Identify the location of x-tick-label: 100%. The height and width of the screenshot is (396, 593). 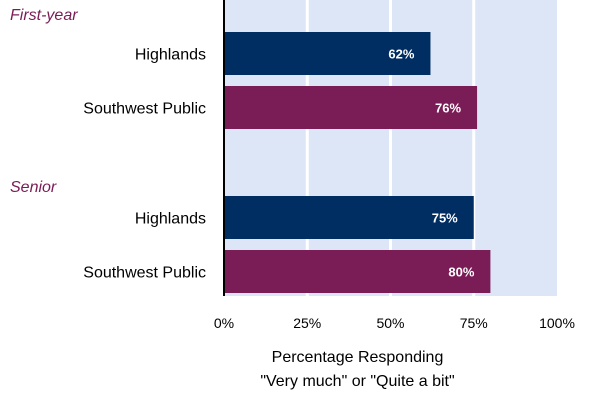
(557, 323).